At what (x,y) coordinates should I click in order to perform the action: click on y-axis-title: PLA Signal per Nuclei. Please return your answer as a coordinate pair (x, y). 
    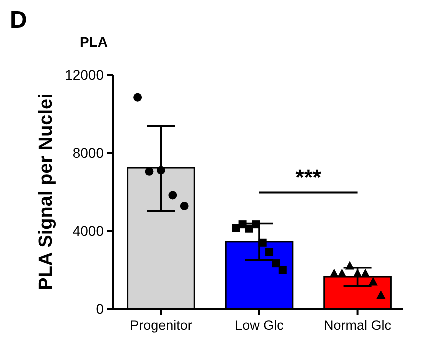
    Looking at the image, I should click on (46, 192).